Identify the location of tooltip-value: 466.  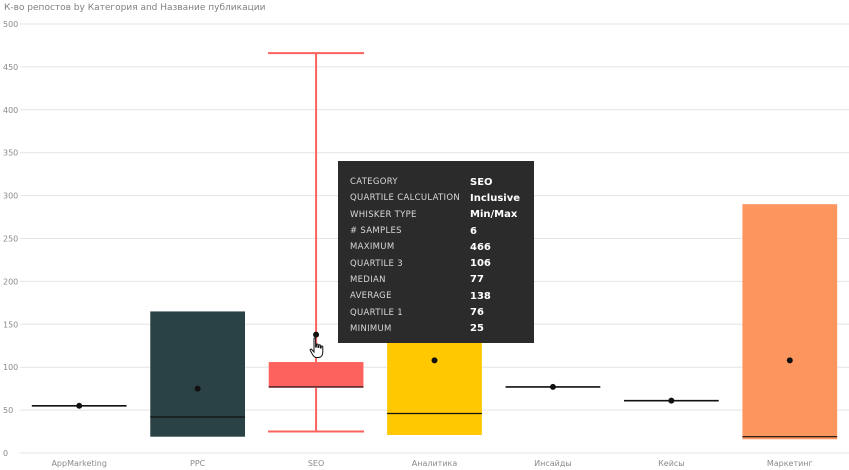
(480, 247).